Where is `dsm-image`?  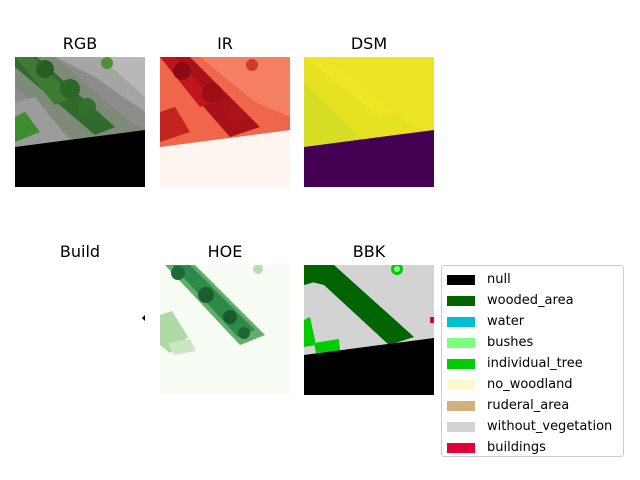
dsm-image is located at coordinates (369, 122).